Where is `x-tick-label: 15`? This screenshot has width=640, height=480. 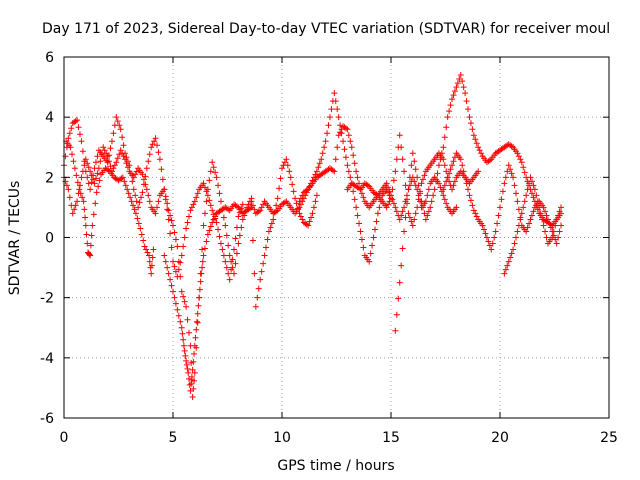
x-tick-label: 15 is located at coordinates (391, 438).